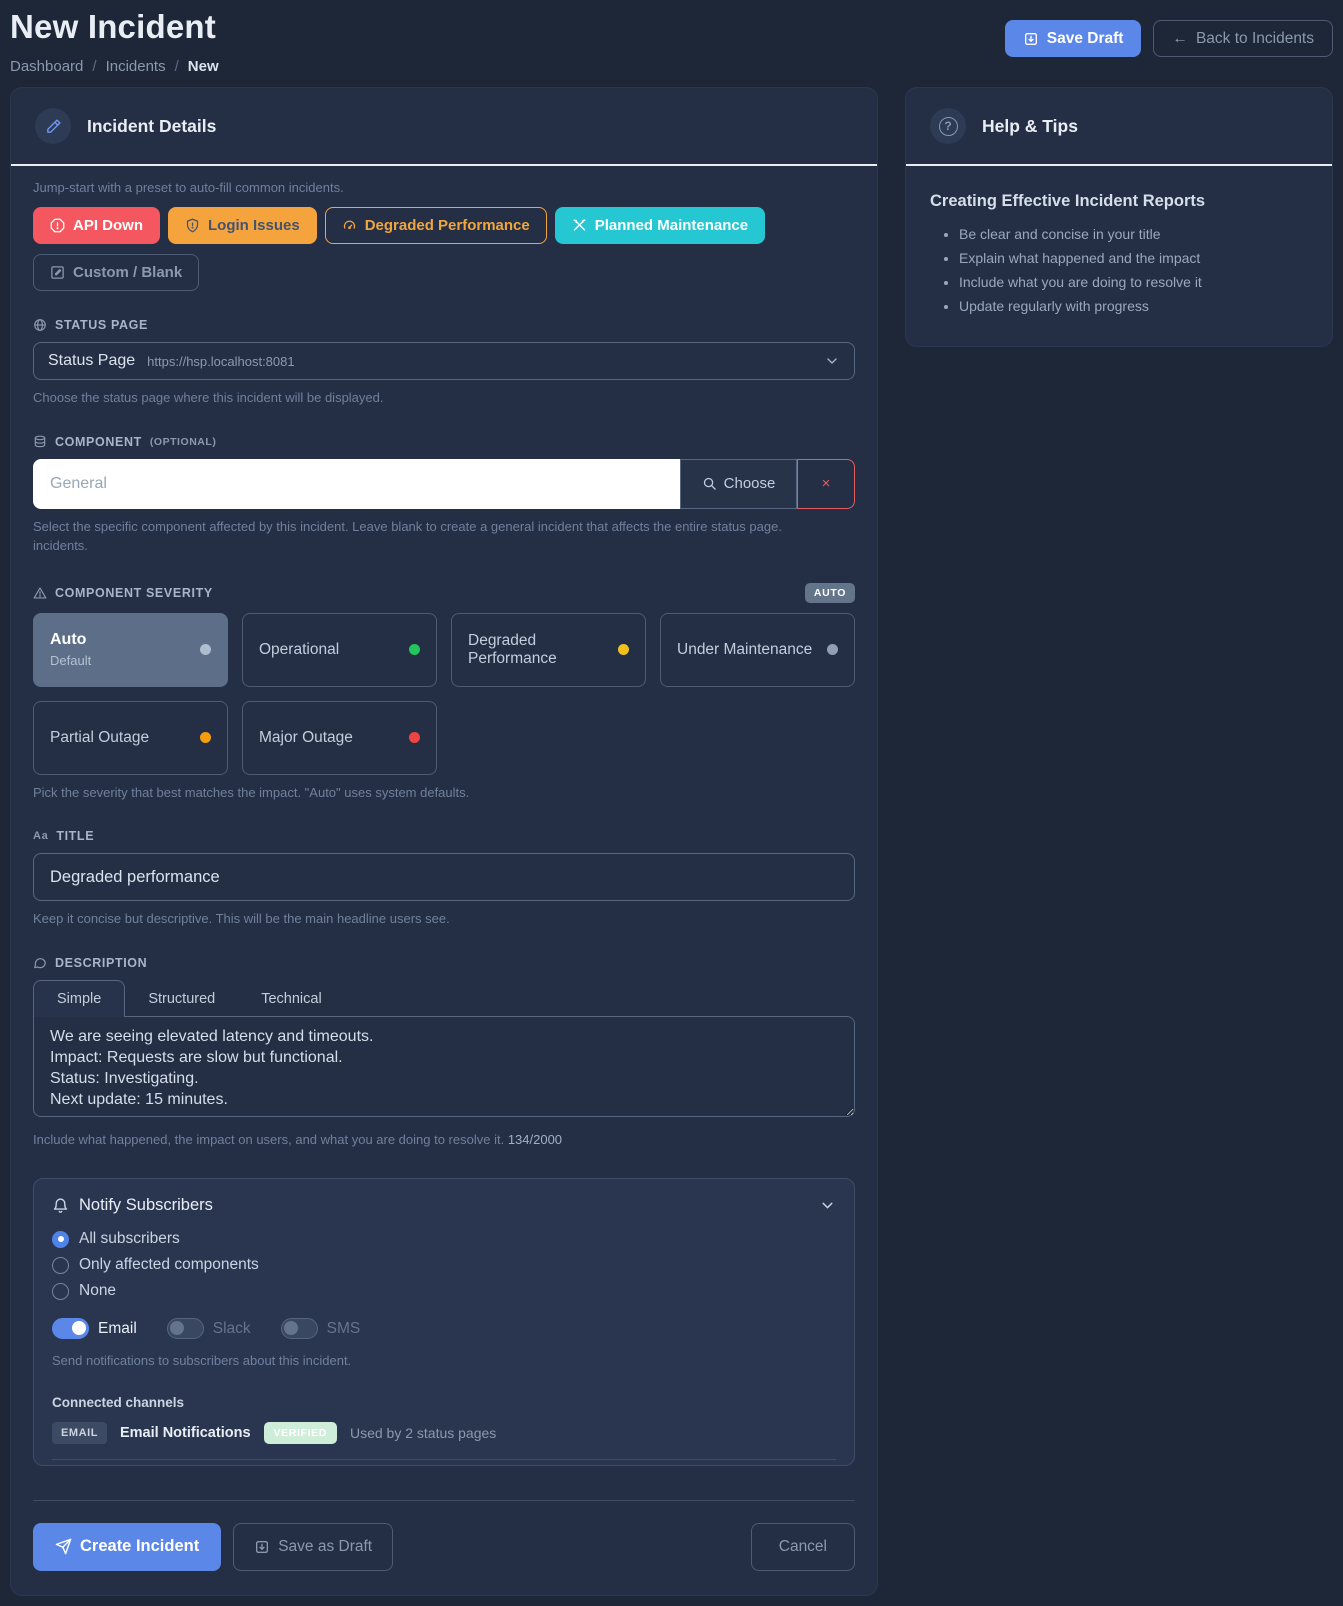  What do you see at coordinates (738, 483) in the screenshot?
I see `component-choose-button: Choose` at bounding box center [738, 483].